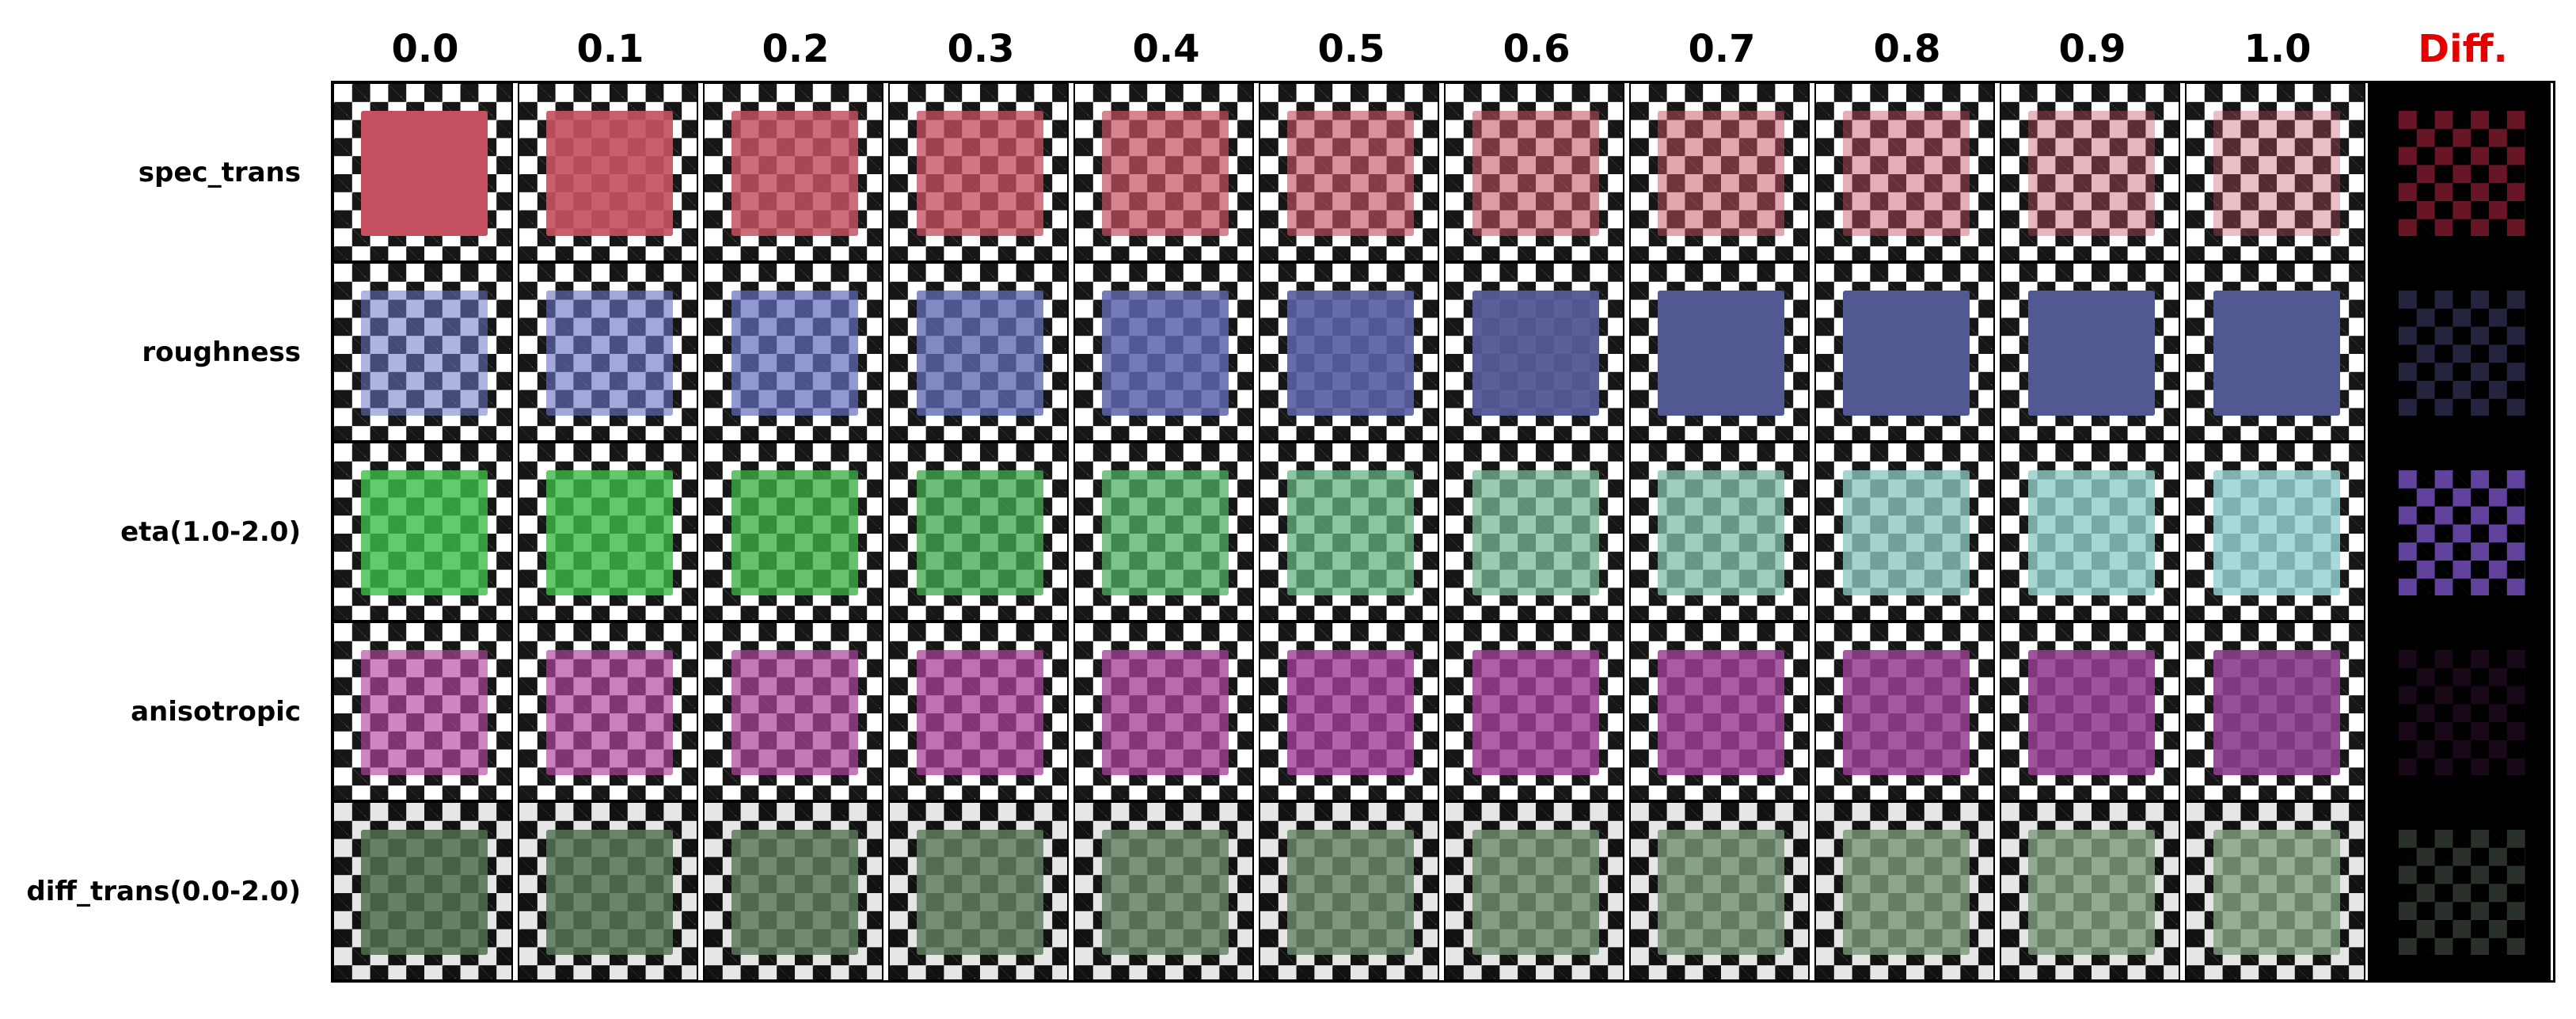 Image resolution: width=2576 pixels, height=1019 pixels. What do you see at coordinates (425, 49) in the screenshot?
I see `column-header-0: 0.0` at bounding box center [425, 49].